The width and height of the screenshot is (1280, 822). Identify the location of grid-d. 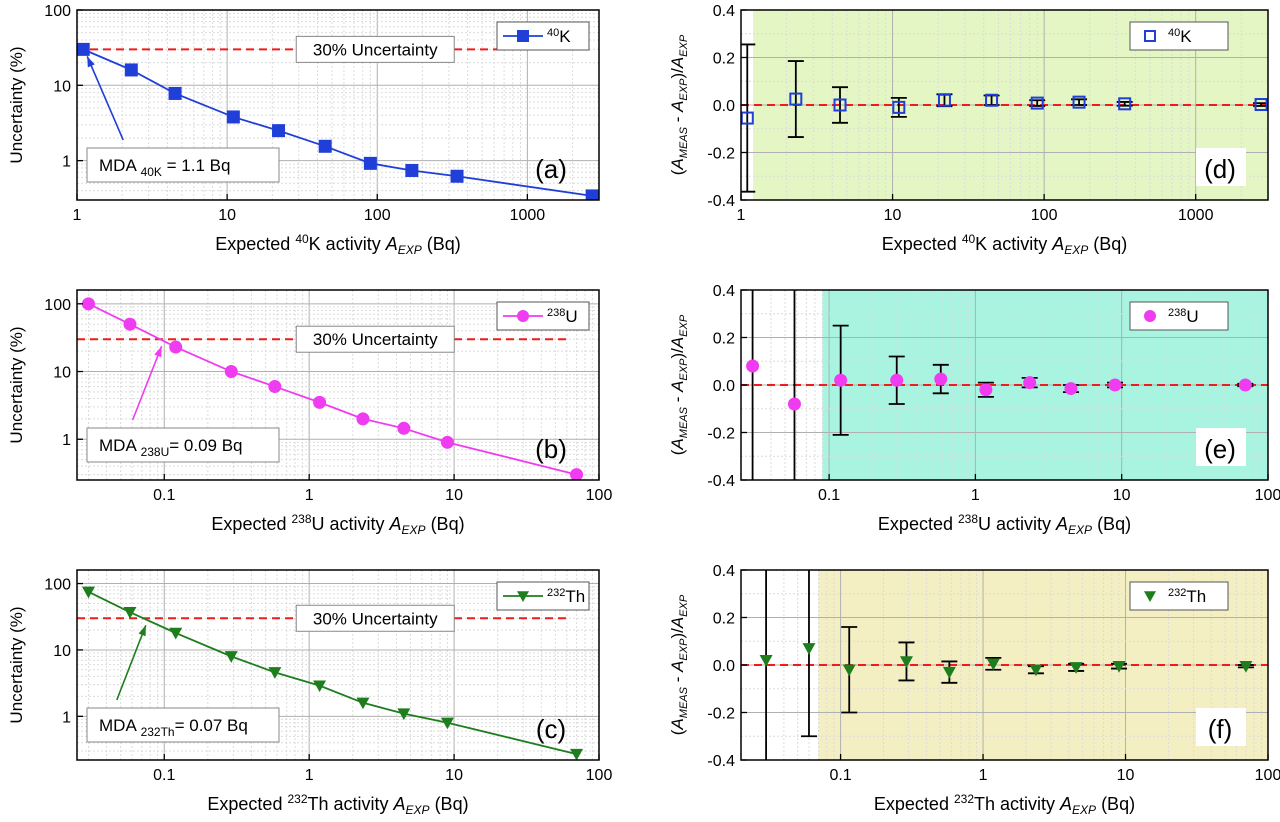
(1004, 105).